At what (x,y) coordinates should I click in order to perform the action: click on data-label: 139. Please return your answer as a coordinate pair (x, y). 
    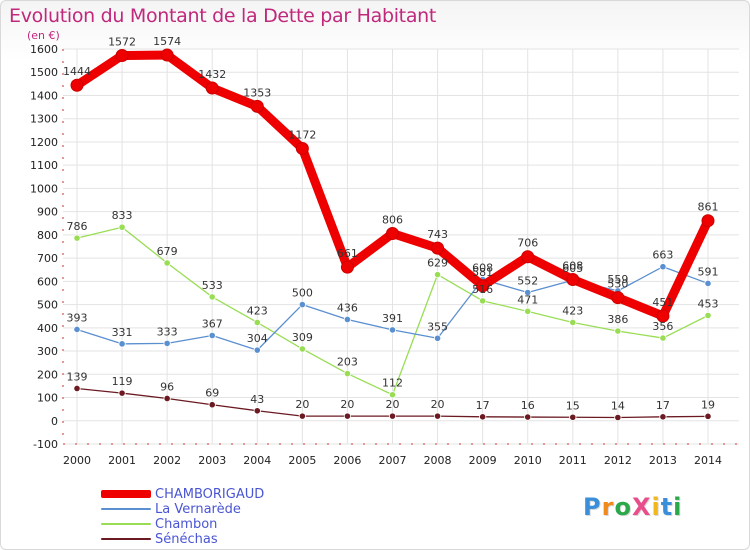
    Looking at the image, I should click on (77, 376).